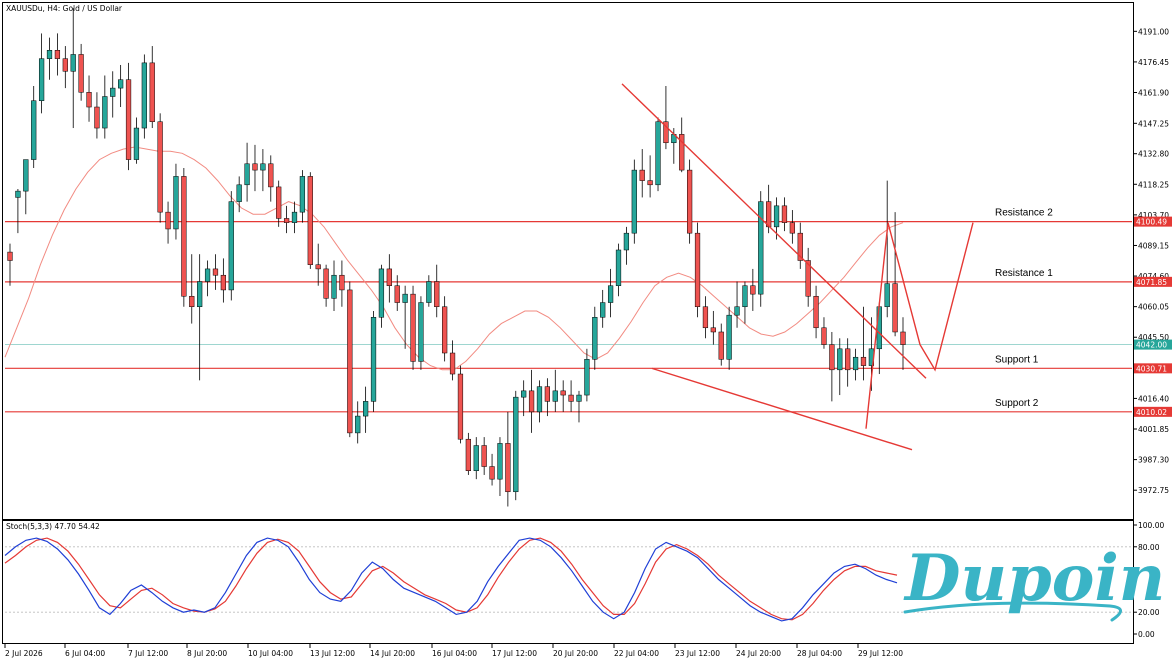 Image resolution: width=1175 pixels, height=664 pixels. I want to click on time-tick-label: 16 Jul 04:00, so click(454, 653).